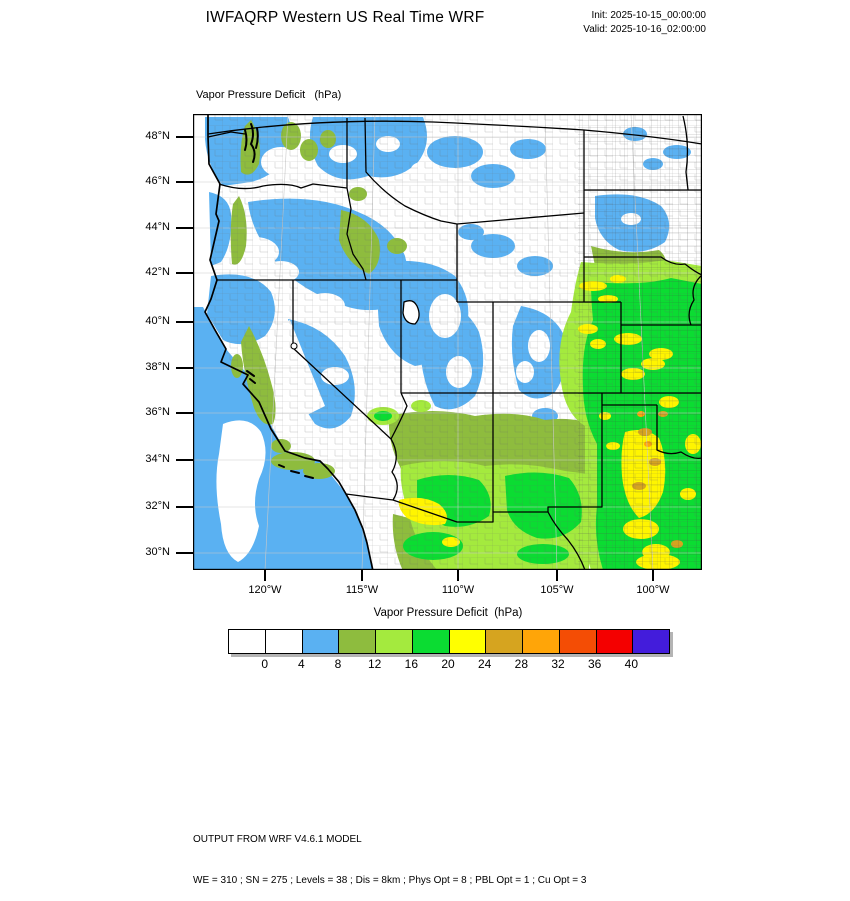 Image resolution: width=850 pixels, height=901 pixels. Describe the element at coordinates (362, 590) in the screenshot. I see `lon-tick-label: 115°W` at that location.